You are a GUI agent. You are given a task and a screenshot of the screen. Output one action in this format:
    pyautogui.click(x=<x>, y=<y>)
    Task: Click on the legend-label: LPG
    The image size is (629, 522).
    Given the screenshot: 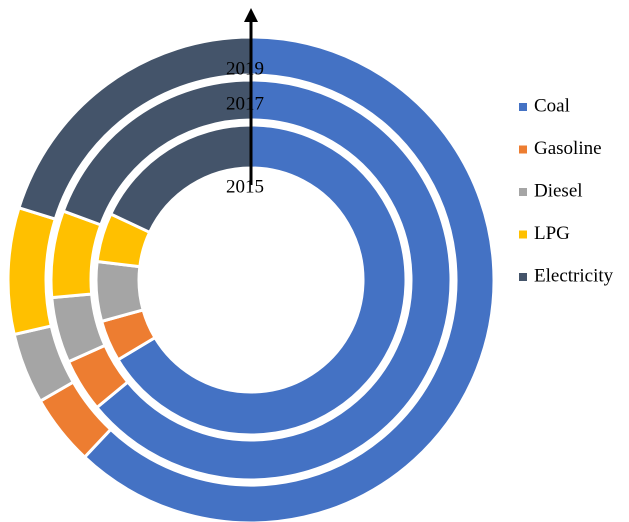 What is the action you would take?
    pyautogui.click(x=552, y=233)
    